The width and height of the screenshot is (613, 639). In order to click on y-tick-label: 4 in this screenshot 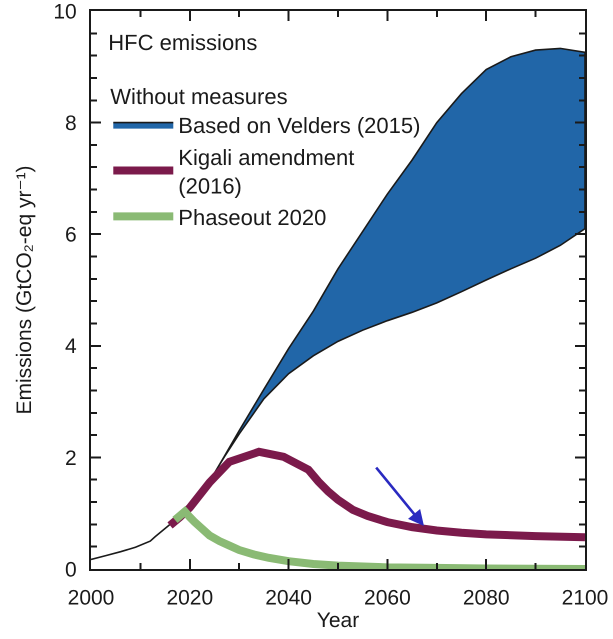, I will do `click(71, 346)`.